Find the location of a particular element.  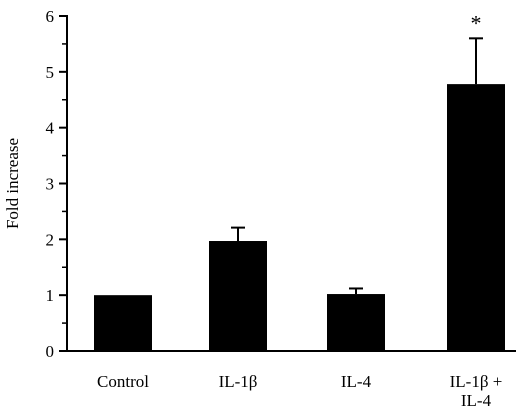

y-tick-label: 0 is located at coordinates (50, 351).